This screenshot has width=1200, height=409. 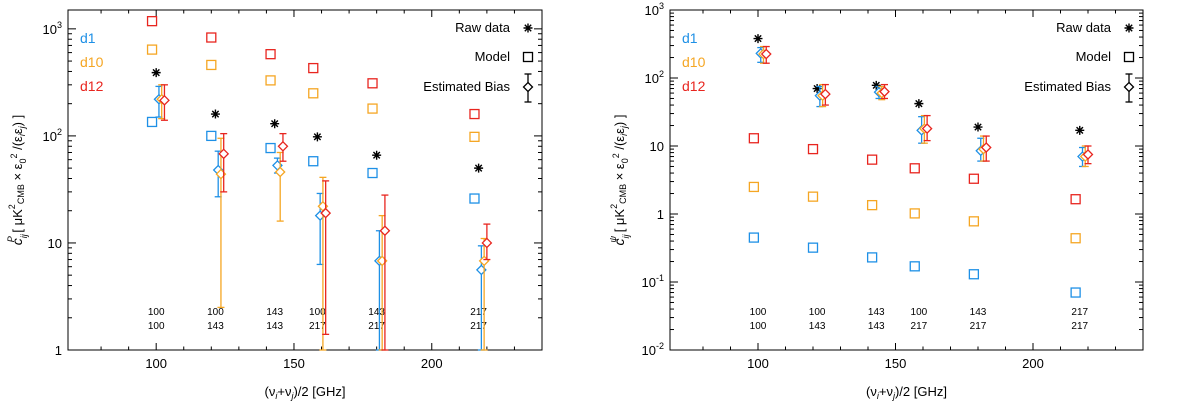 What do you see at coordinates (156, 363) in the screenshot?
I see `x-tick-label: 100` at bounding box center [156, 363].